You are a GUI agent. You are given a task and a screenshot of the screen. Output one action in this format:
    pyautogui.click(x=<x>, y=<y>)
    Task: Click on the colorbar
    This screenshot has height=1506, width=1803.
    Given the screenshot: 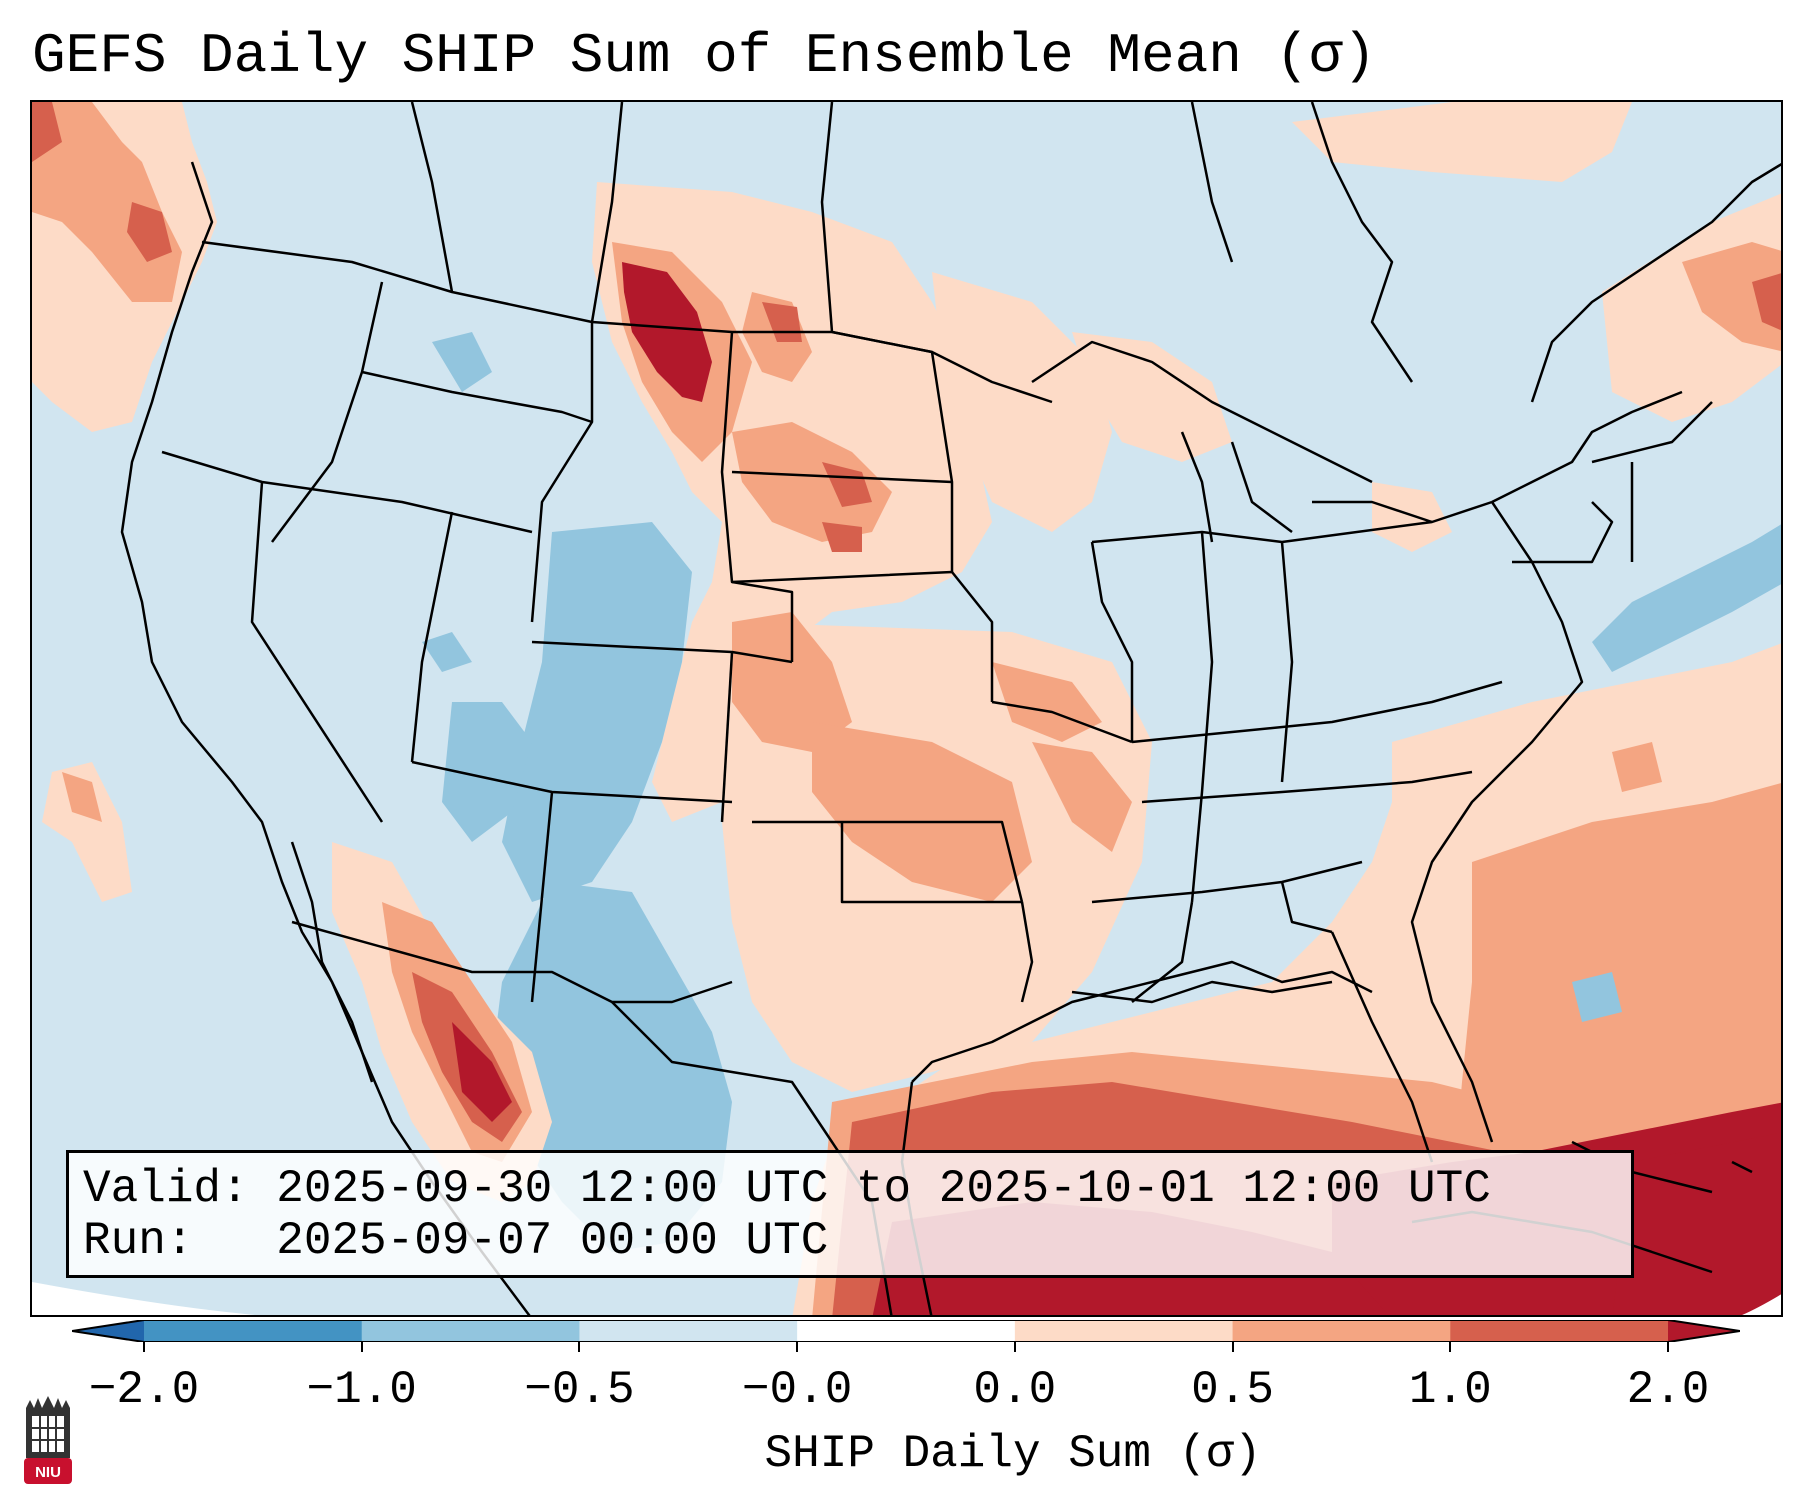 What is the action you would take?
    pyautogui.click(x=906, y=1331)
    